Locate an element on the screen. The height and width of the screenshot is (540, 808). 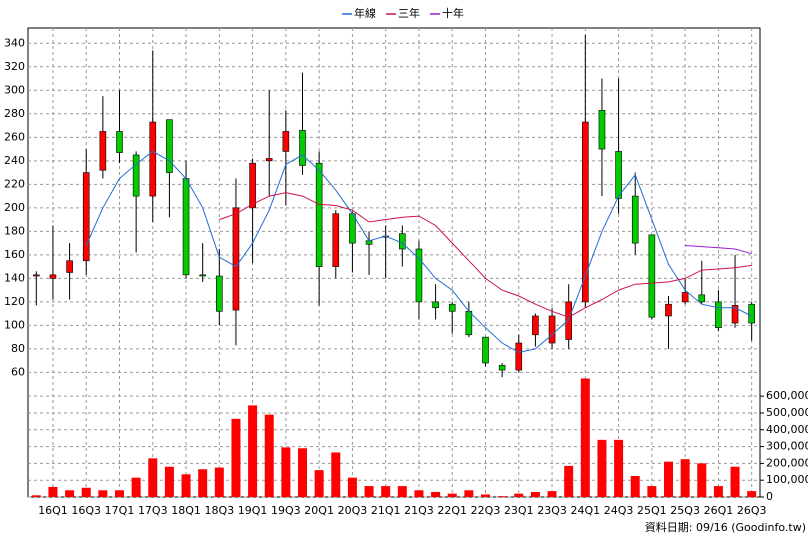
y2-tick-label: 500,000 is located at coordinates (787, 412).